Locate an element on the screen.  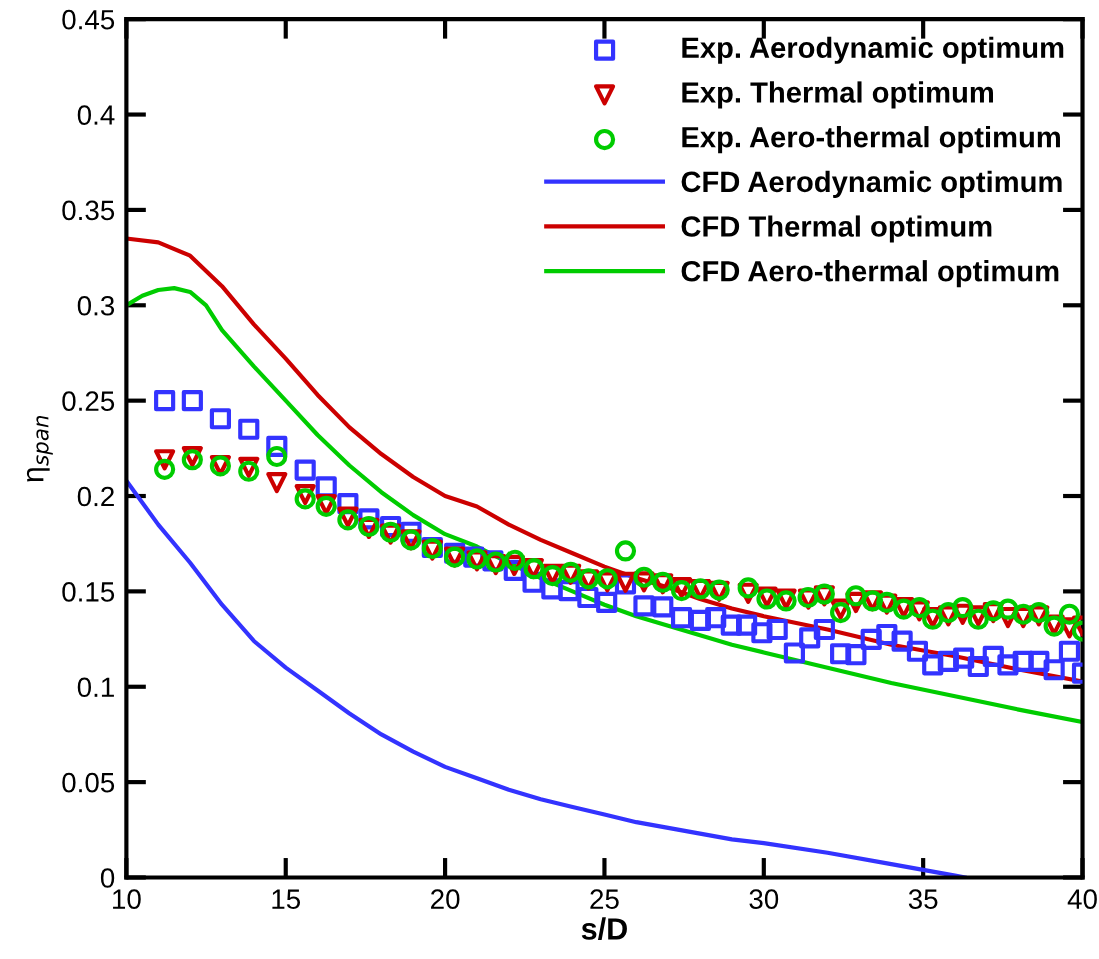
y-tick-label: 0.3 is located at coordinates (96, 305).